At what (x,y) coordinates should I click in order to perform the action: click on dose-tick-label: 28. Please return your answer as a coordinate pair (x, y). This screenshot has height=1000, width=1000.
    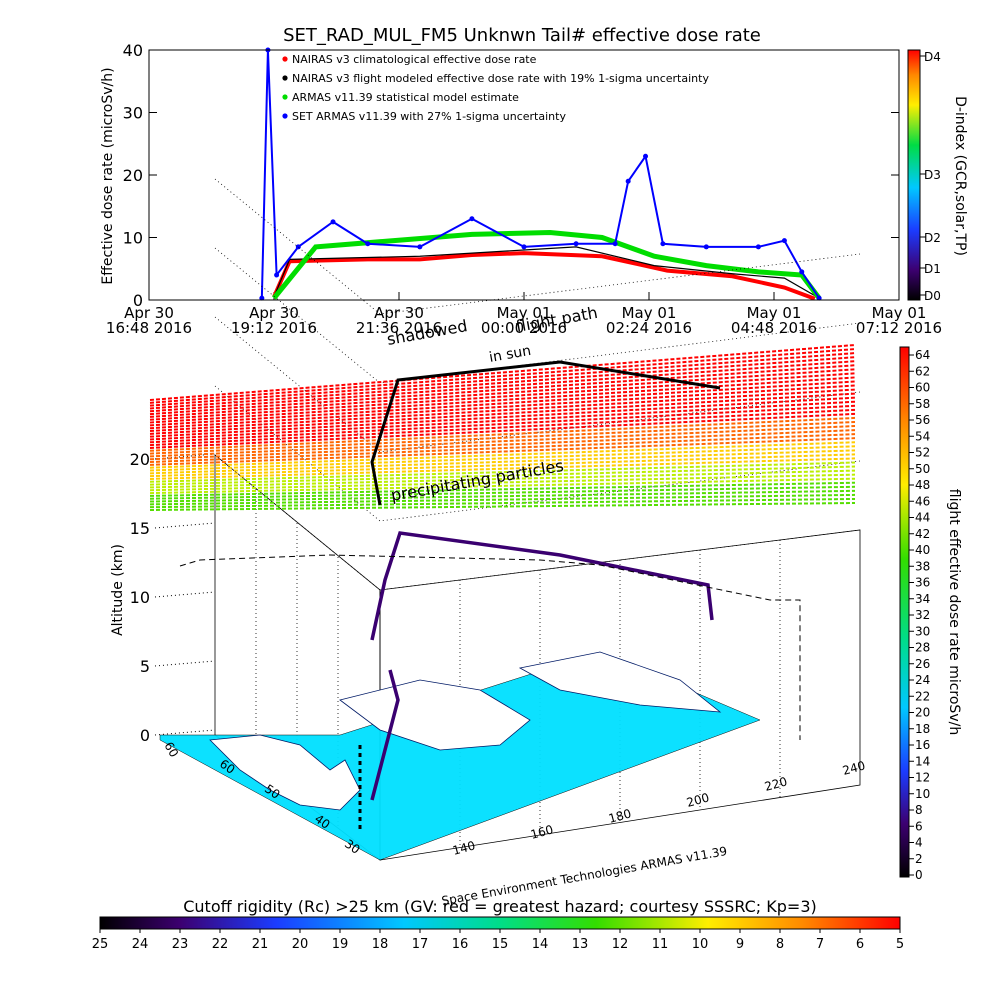
    Looking at the image, I should click on (922, 648).